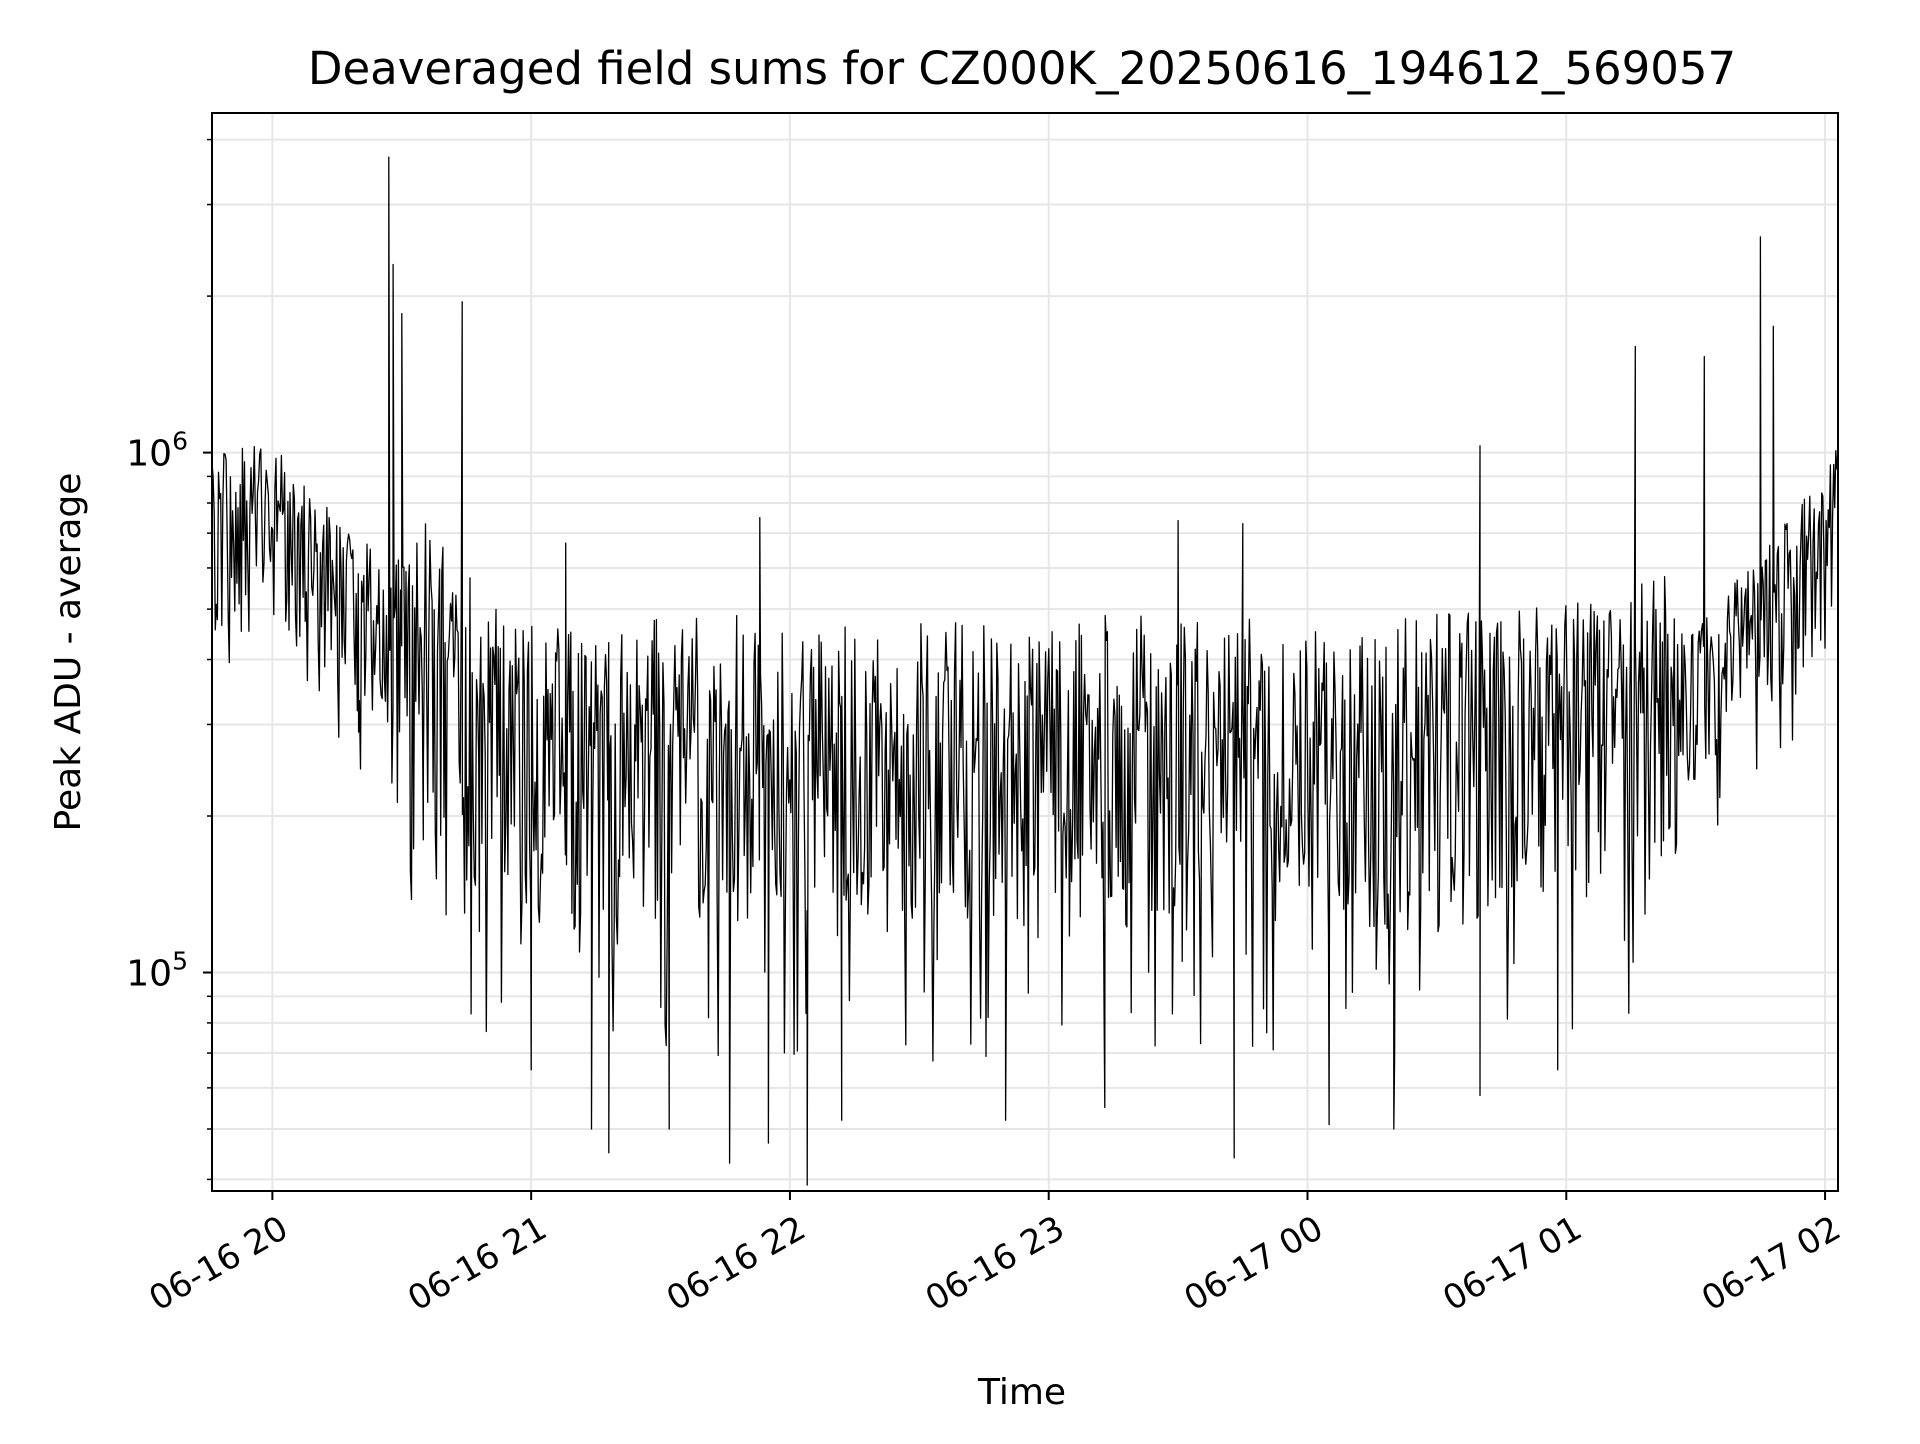 The image size is (1920, 1444). What do you see at coordinates (157, 451) in the screenshot?
I see `y-tick-label: 10⁶` at bounding box center [157, 451].